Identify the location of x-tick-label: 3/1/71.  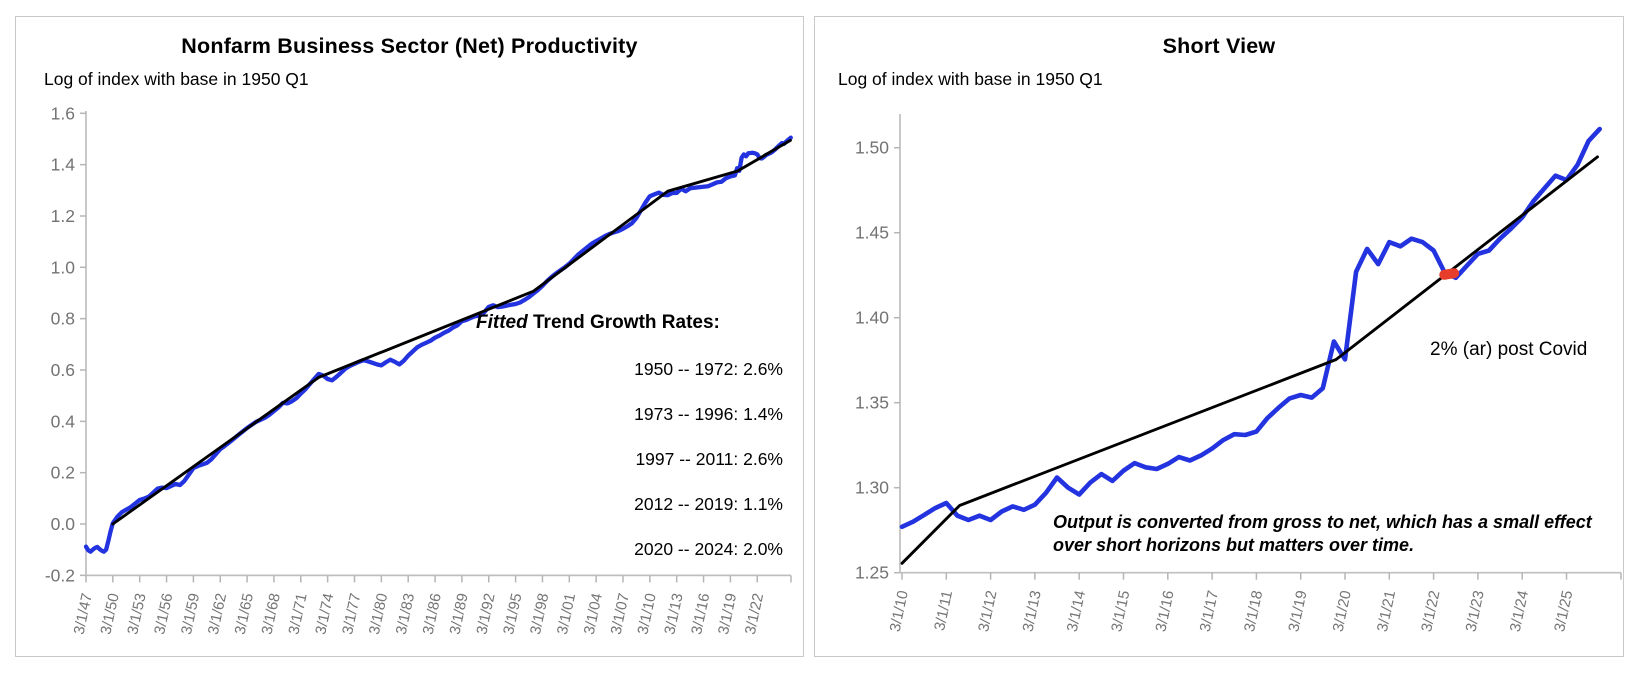
(297, 614).